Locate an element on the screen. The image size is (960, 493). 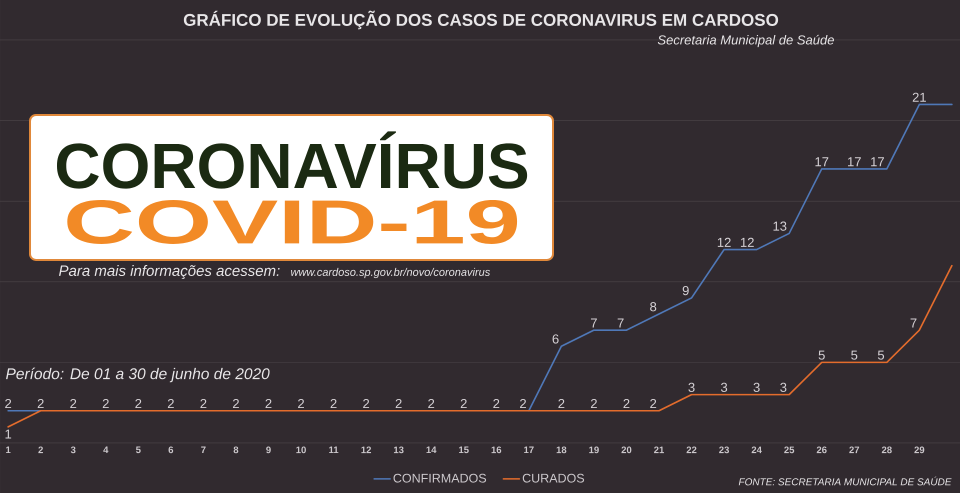
x-tick-label: 23 is located at coordinates (724, 450).